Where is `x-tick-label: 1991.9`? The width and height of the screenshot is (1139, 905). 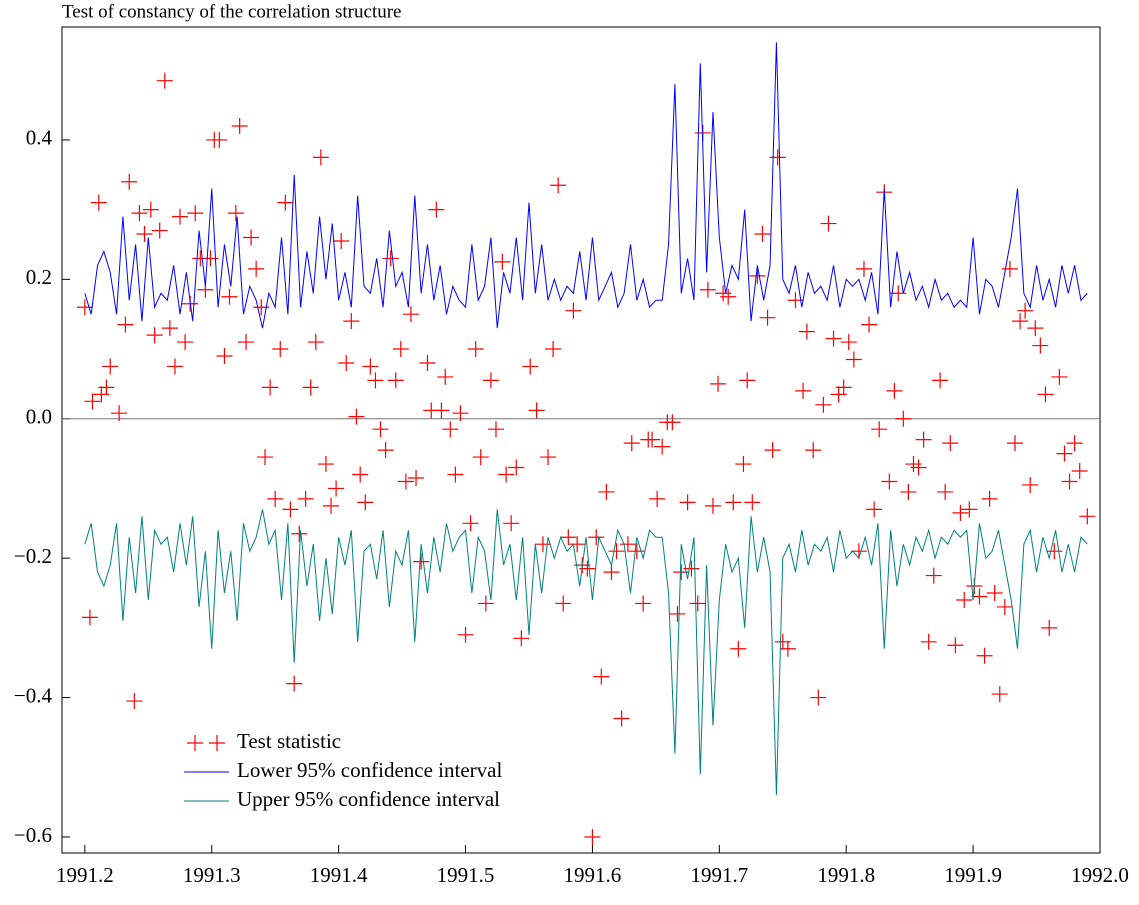
x-tick-label: 1991.9 is located at coordinates (973, 875).